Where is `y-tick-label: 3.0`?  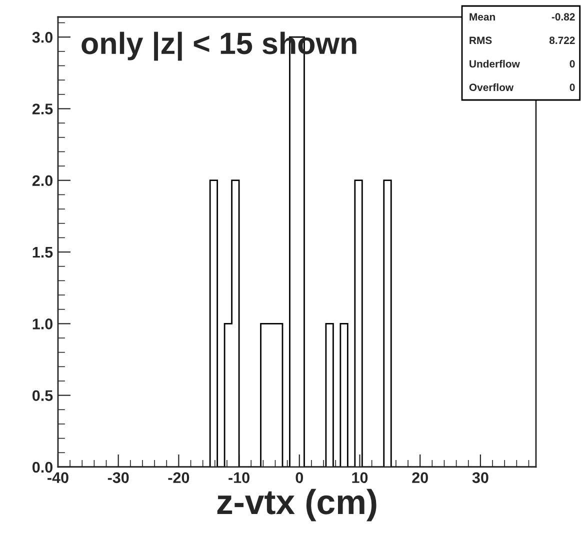 y-tick-label: 3.0 is located at coordinates (42, 37).